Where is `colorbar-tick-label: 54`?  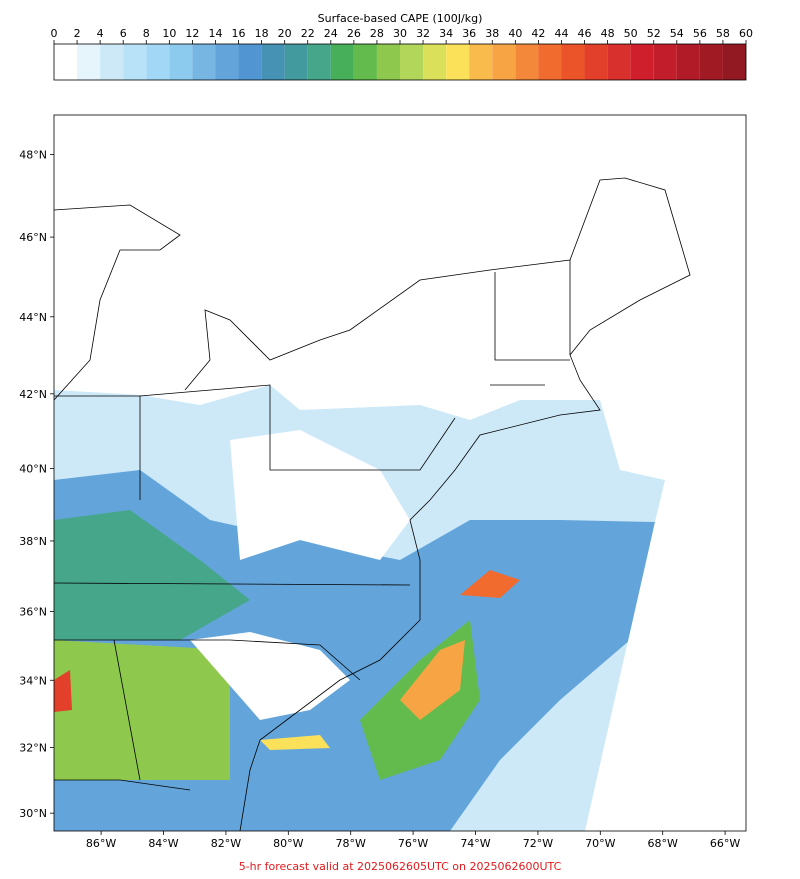 colorbar-tick-label: 54 is located at coordinates (677, 33).